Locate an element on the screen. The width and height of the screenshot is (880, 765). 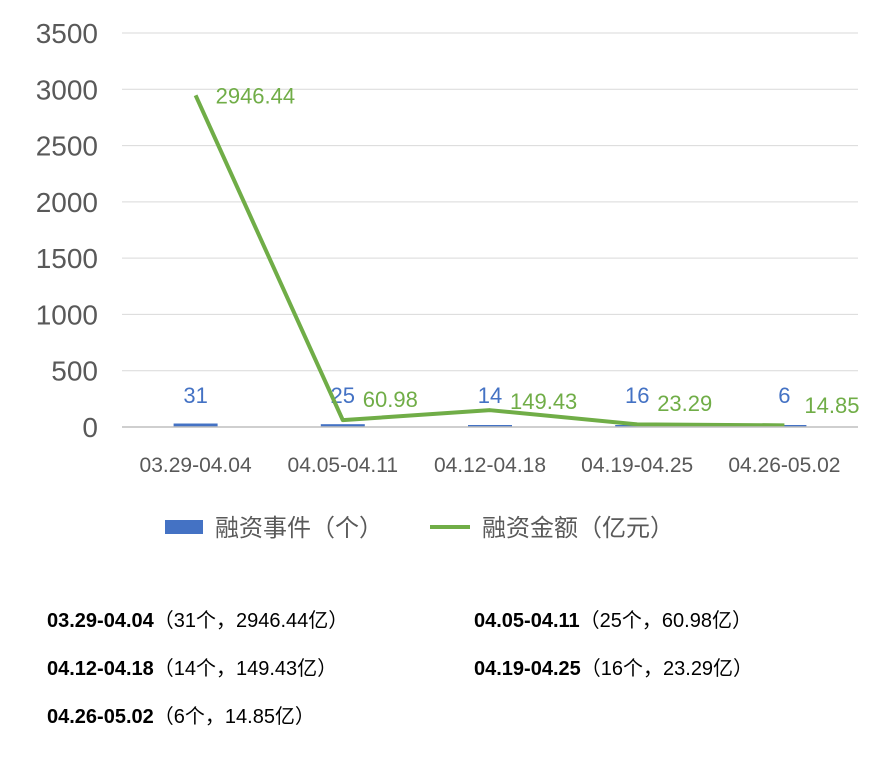
bar-data-label: 6 is located at coordinates (784, 395).